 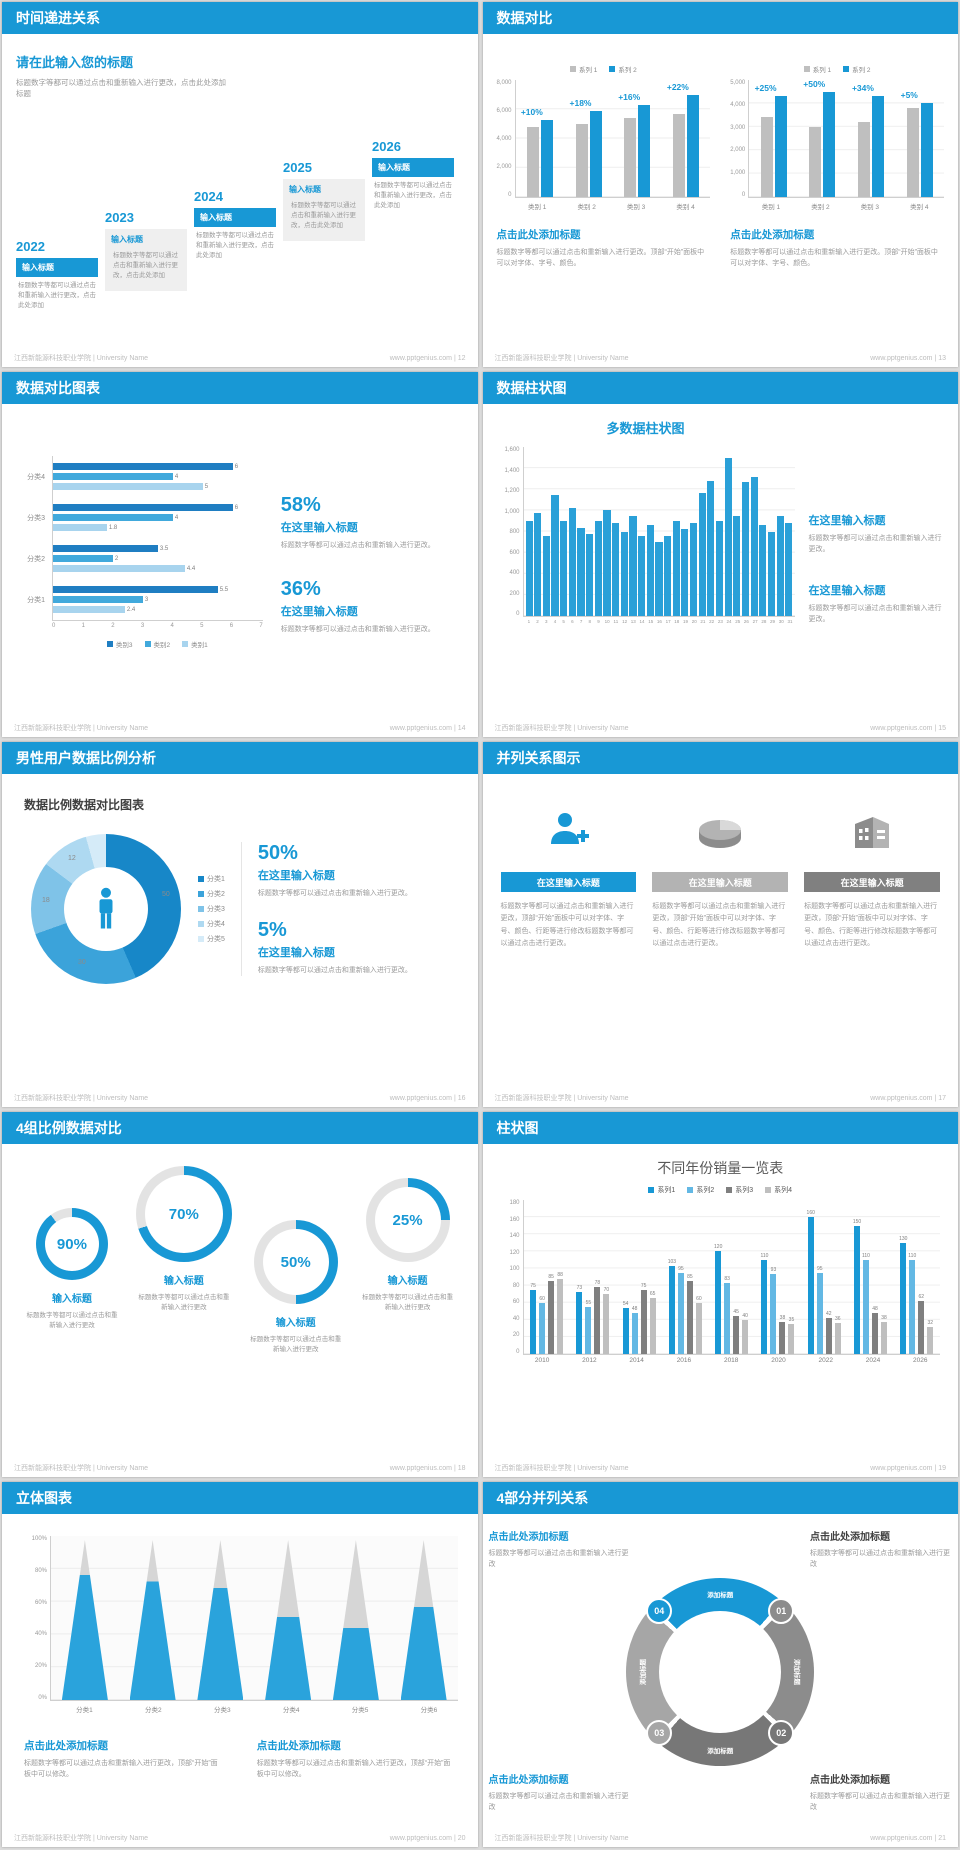 What do you see at coordinates (146, 250) in the screenshot?
I see `timeline-item: 2023 输入标题 标题数字等都可以通过点击和重新输入进行更改，点击此处添加` at bounding box center [146, 250].